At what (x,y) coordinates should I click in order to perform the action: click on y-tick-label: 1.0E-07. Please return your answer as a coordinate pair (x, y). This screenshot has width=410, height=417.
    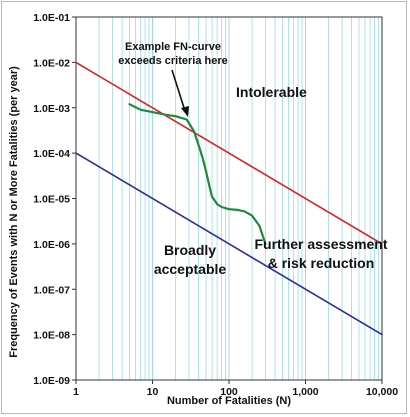
    Looking at the image, I should click on (51, 290).